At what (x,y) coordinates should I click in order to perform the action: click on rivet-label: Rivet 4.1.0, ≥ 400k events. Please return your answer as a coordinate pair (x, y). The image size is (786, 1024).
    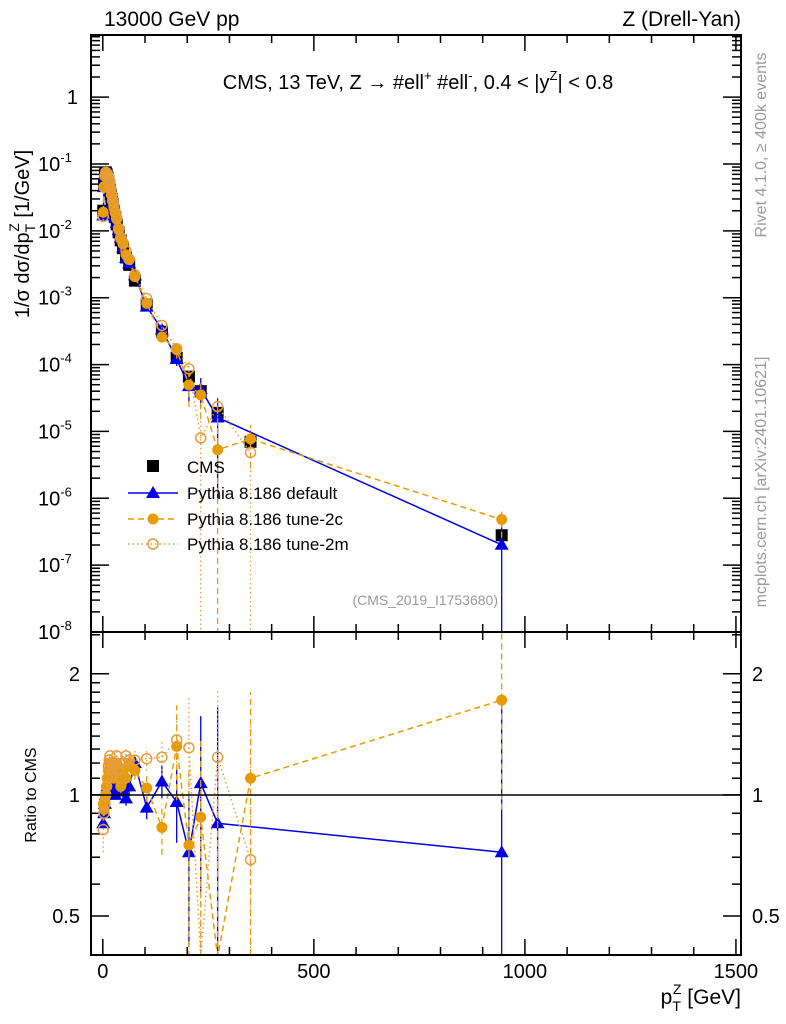
    Looking at the image, I should click on (761, 145).